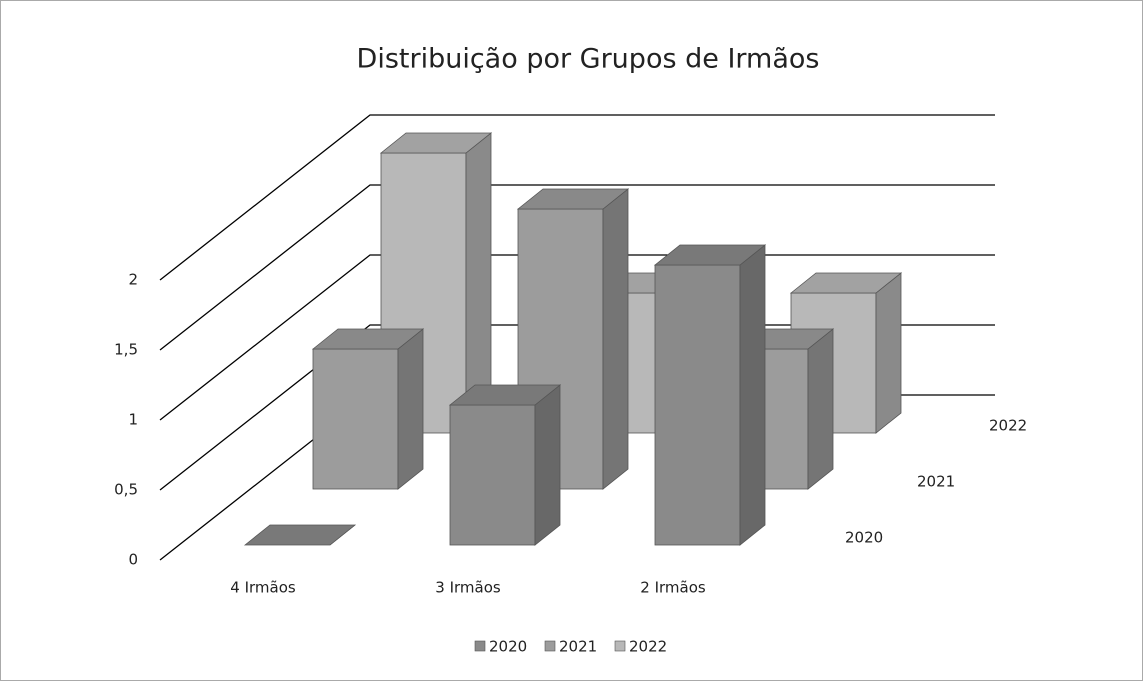 The height and width of the screenshot is (681, 1143). What do you see at coordinates (126, 490) in the screenshot?
I see `y-tick-label: 0,5` at bounding box center [126, 490].